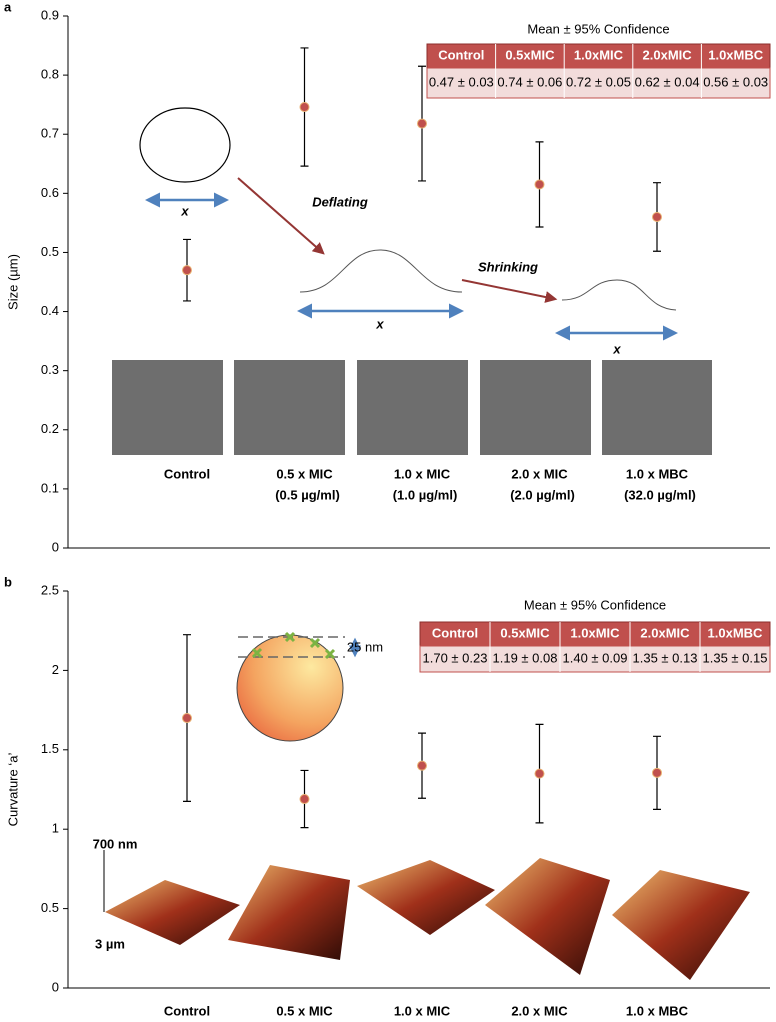 This screenshot has height=1022, width=776. I want to click on category-note: (32.0 µg/ml), so click(660, 494).